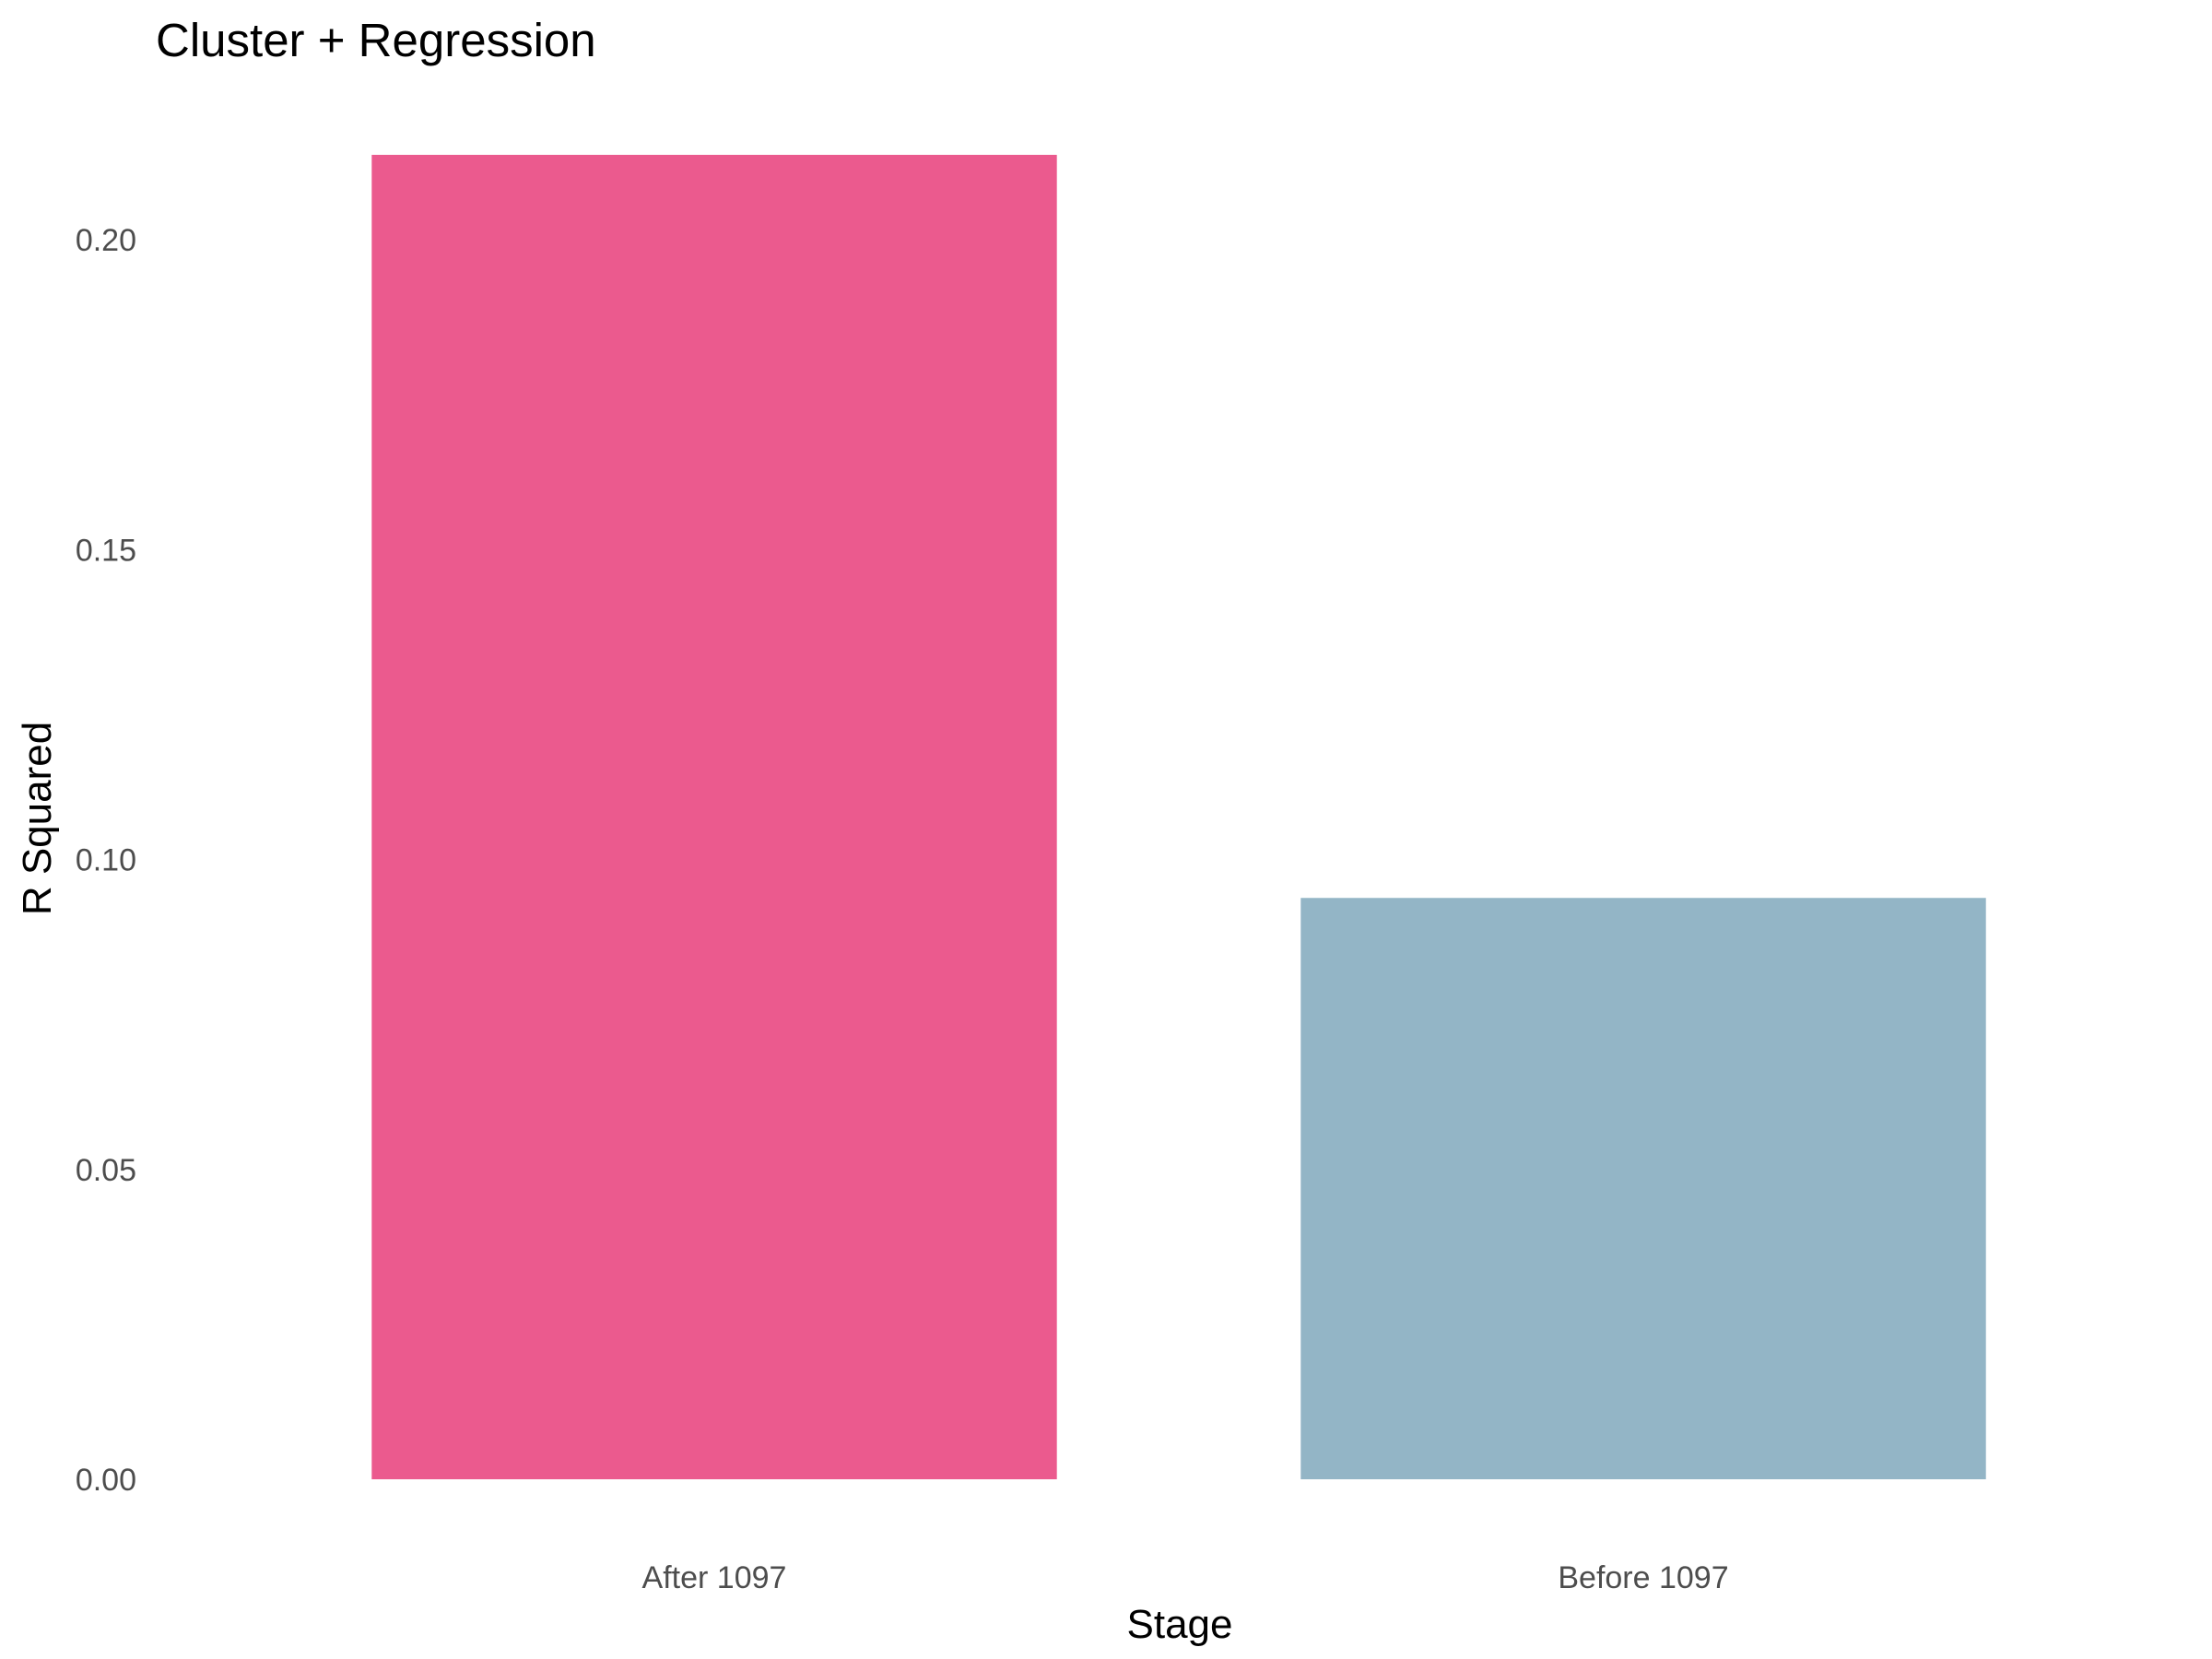 The image size is (2212, 1659). I want to click on chart-title: Cluster + Regression, so click(376, 40).